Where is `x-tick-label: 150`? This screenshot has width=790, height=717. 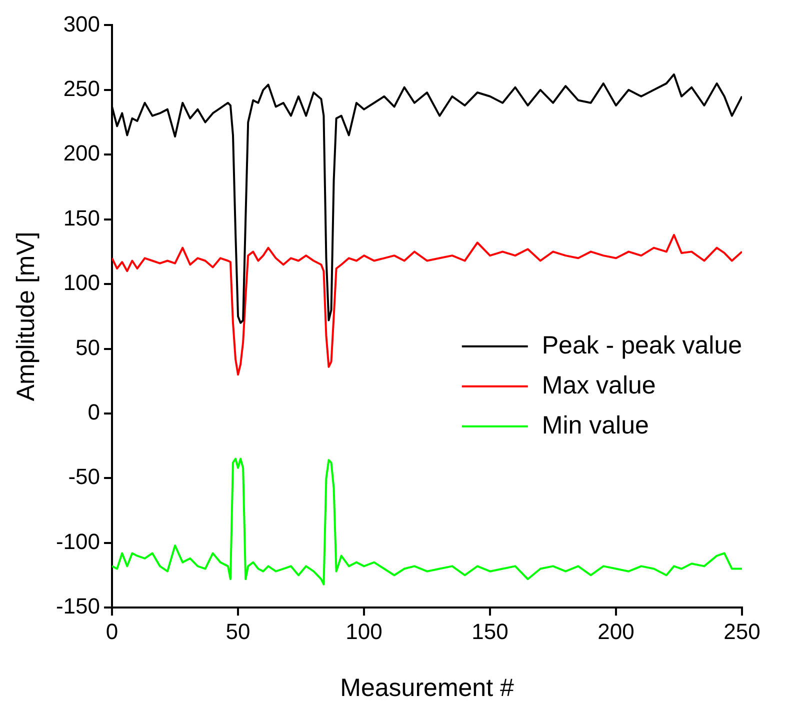
x-tick-label: 150 is located at coordinates (490, 631).